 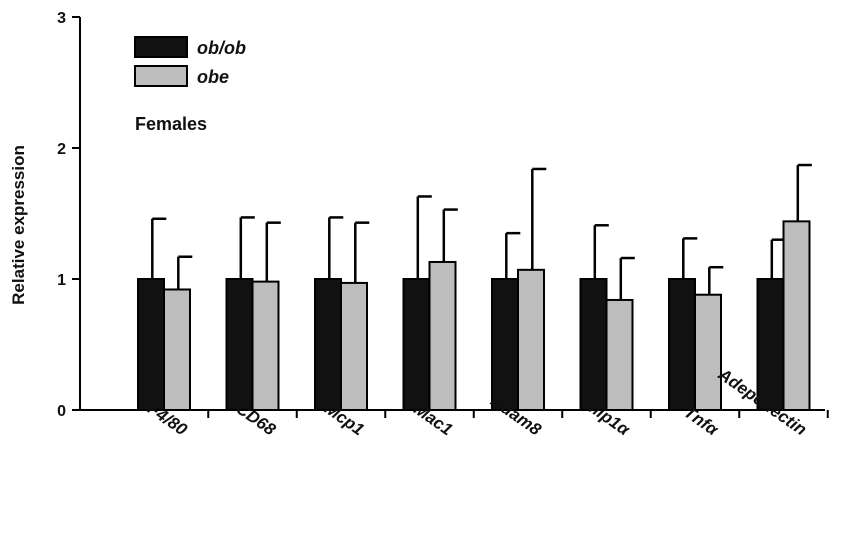 What do you see at coordinates (171, 124) in the screenshot?
I see `annotation-females: Females` at bounding box center [171, 124].